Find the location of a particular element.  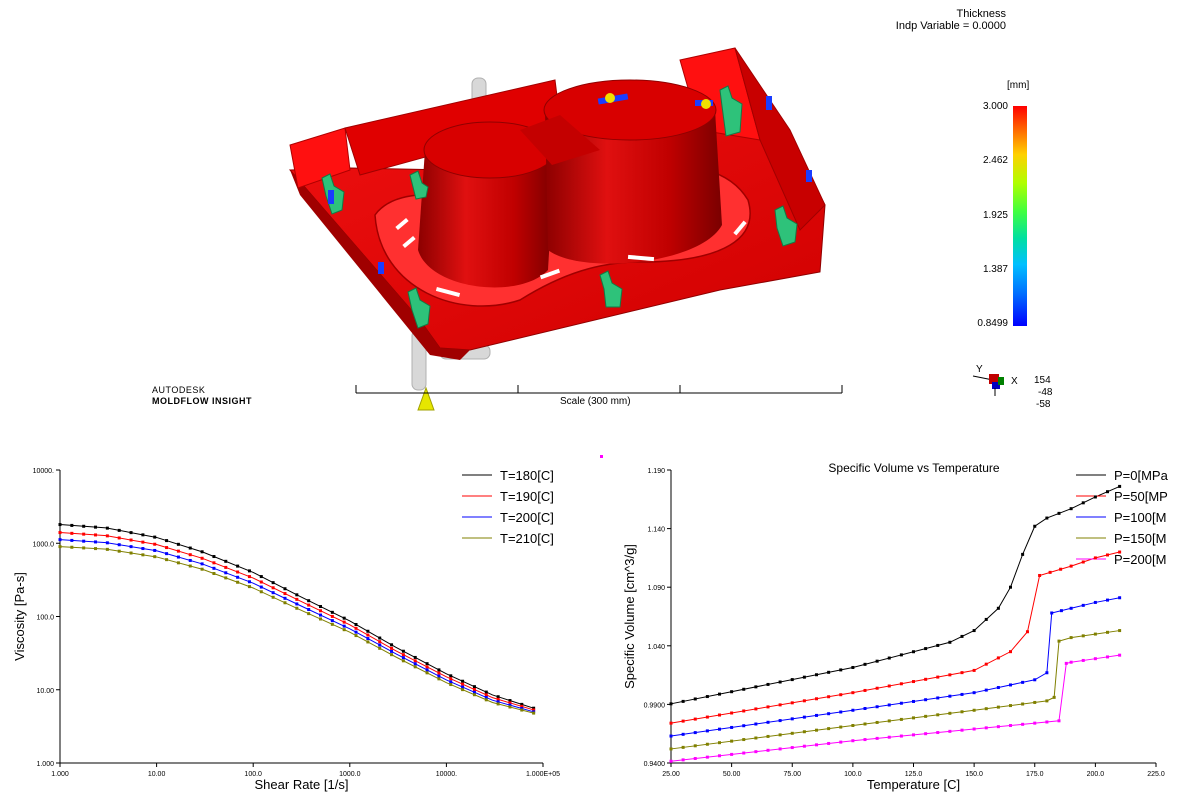

scale-tick-0: 3.000 is located at coordinates (995, 106).